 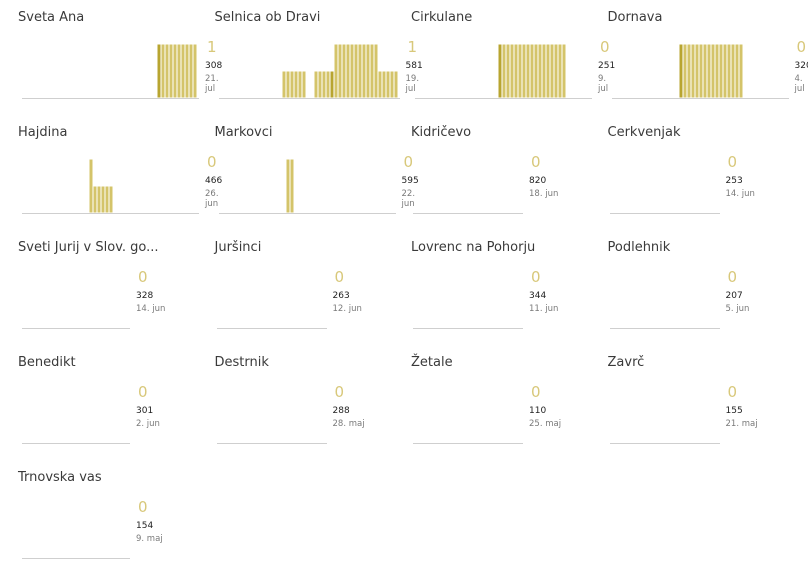 What do you see at coordinates (144, 526) in the screenshot?
I see `total-cases: 154` at bounding box center [144, 526].